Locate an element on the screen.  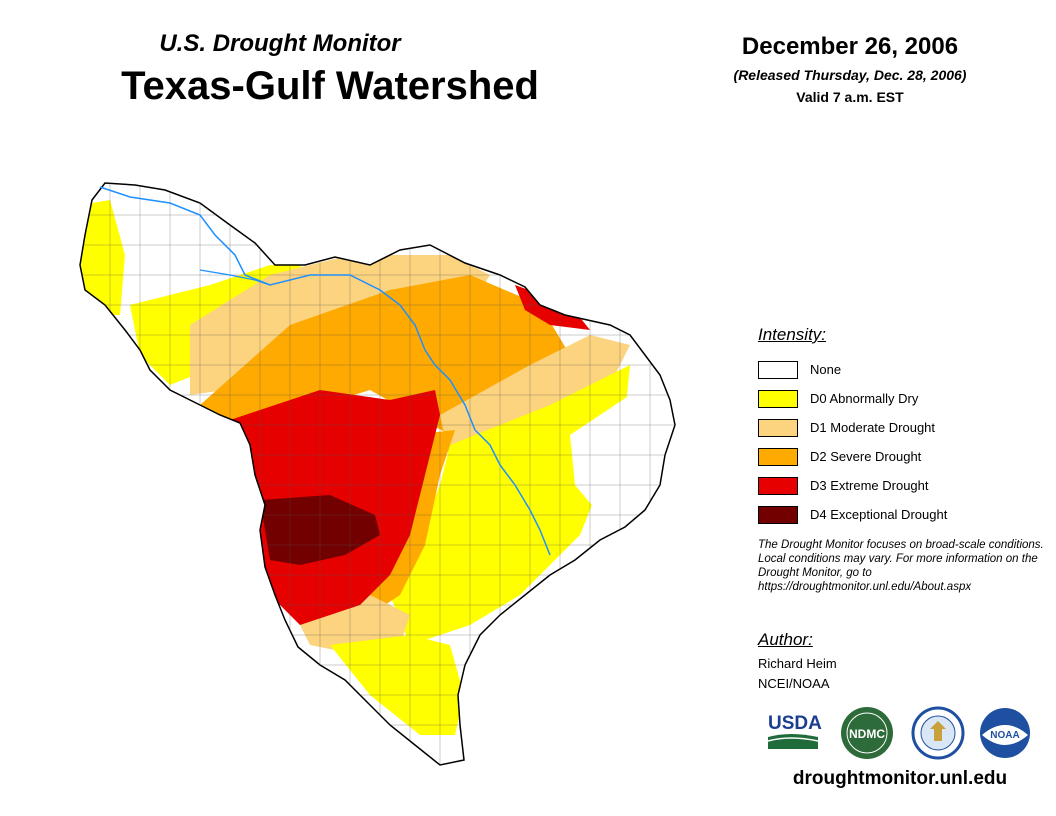
legend-item-d2: D2 Severe Drought is located at coordinates (852, 456).